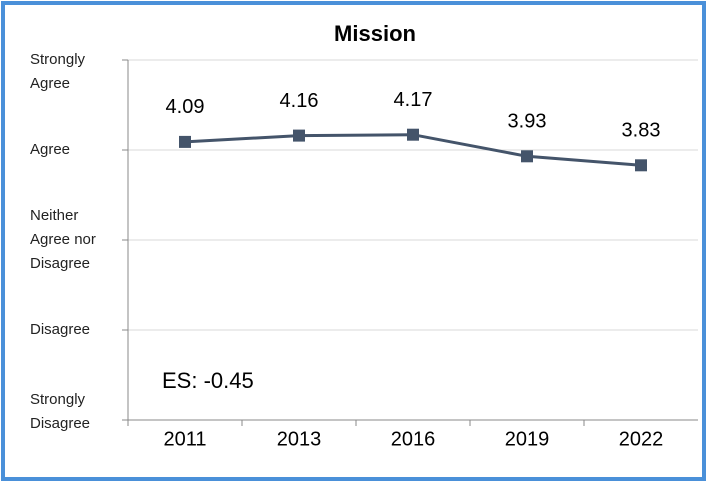 The width and height of the screenshot is (707, 482). What do you see at coordinates (299, 439) in the screenshot?
I see `x-tick-label: 2013` at bounding box center [299, 439].